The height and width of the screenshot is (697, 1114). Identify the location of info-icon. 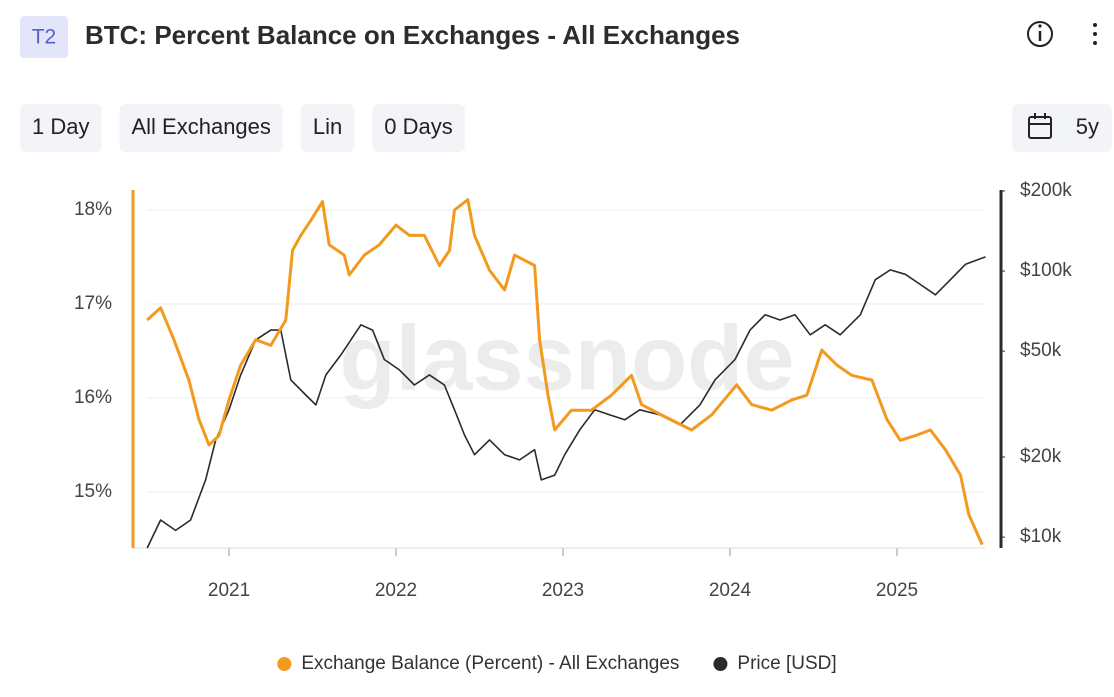
(1040, 34).